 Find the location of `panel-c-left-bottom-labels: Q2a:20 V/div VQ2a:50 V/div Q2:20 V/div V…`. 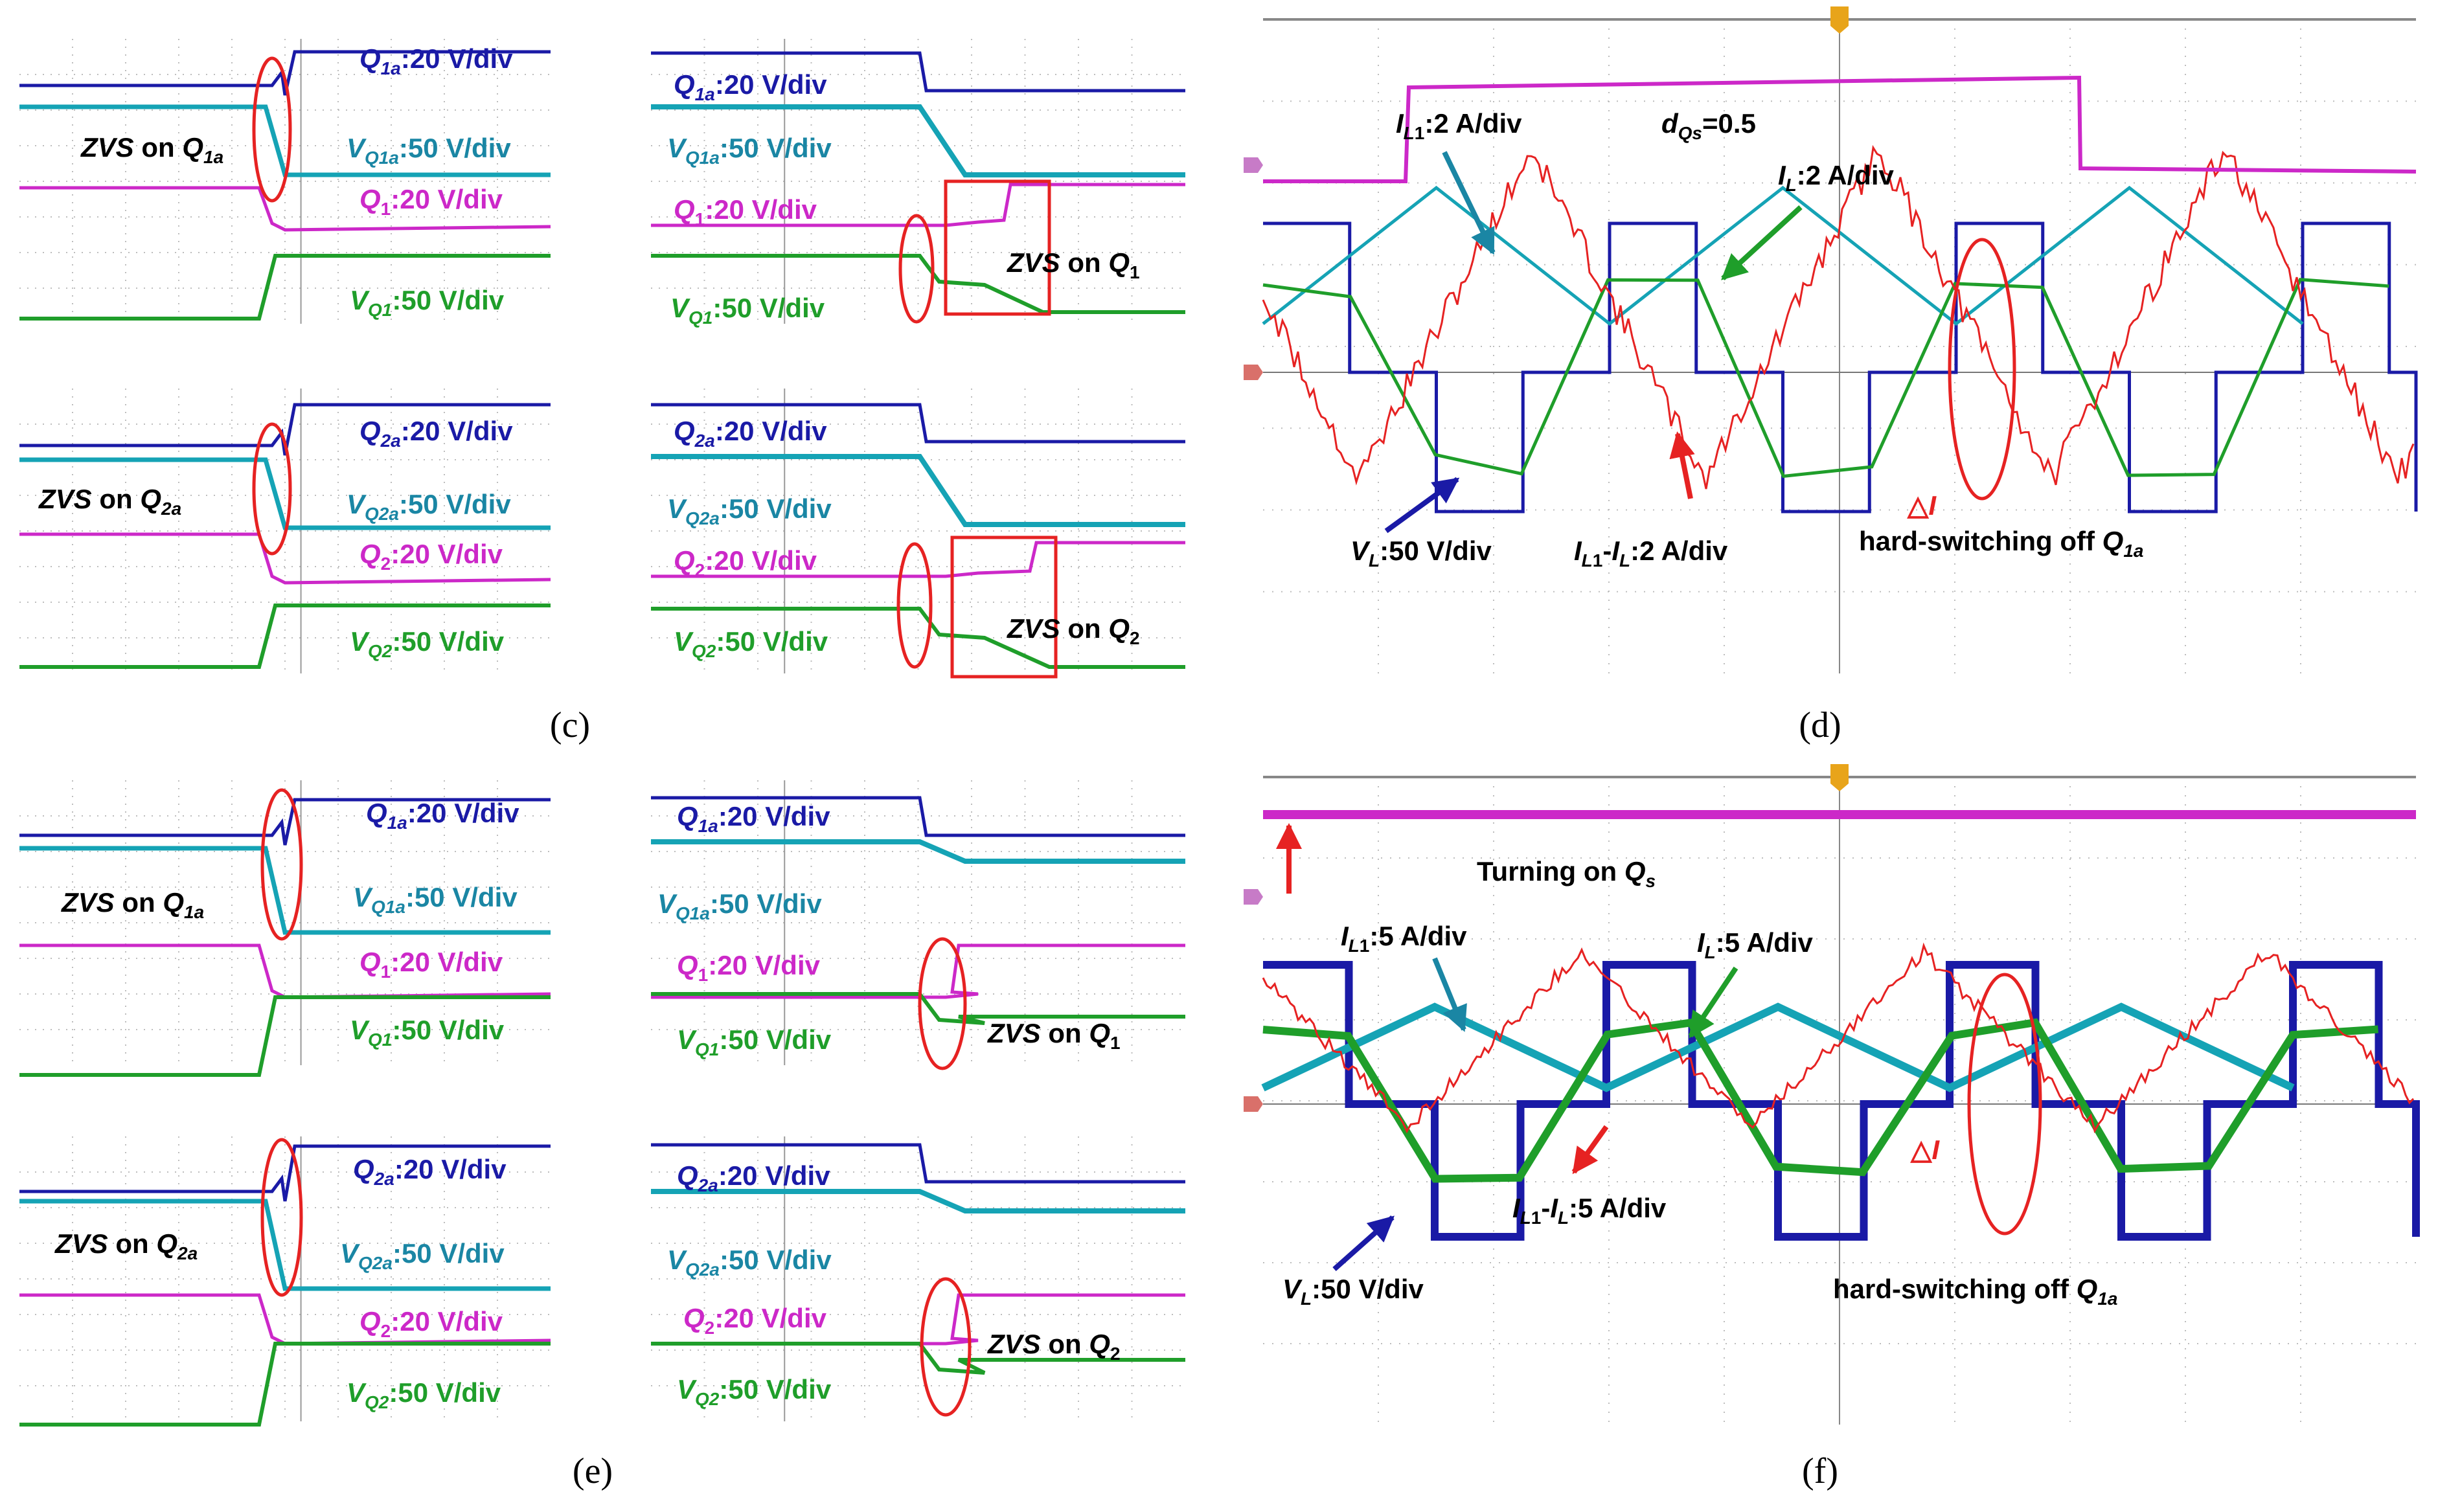

panel-c-left-bottom-labels: Q2a:20 V/div VQ2a:50 V/div Q2:20 V/div V… is located at coordinates (275, 538).